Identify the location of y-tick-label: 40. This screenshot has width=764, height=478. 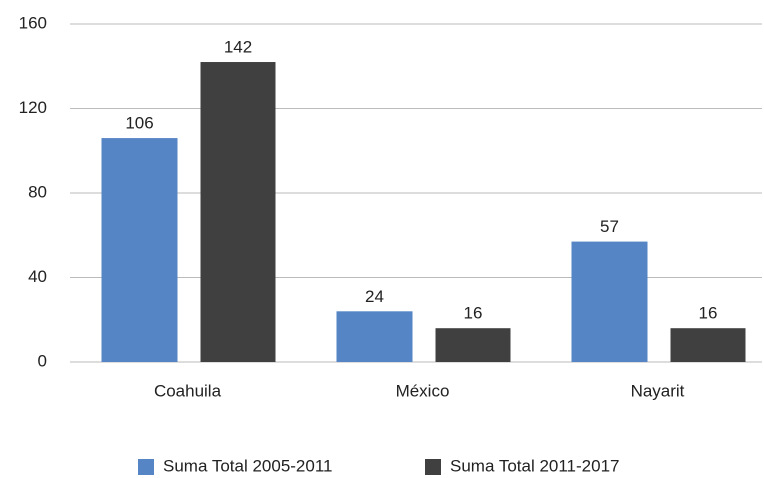
(37, 276).